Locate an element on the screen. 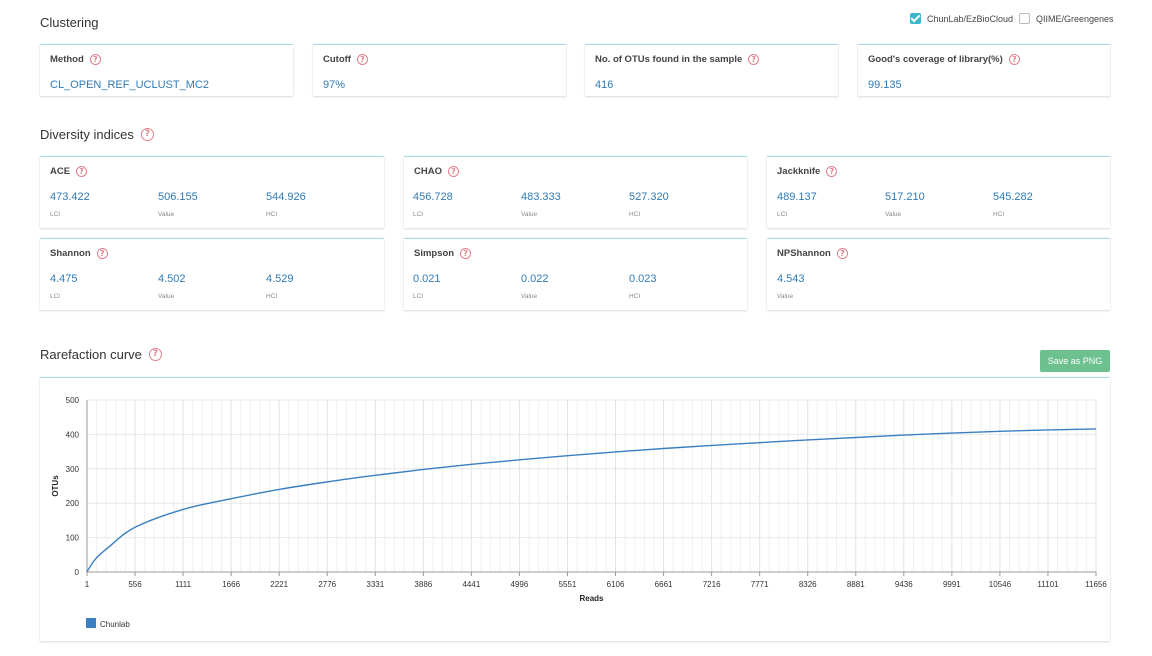 This screenshot has height=656, width=1152. source-toggle-qiime: QIIME/Greengenes is located at coordinates (1066, 18).